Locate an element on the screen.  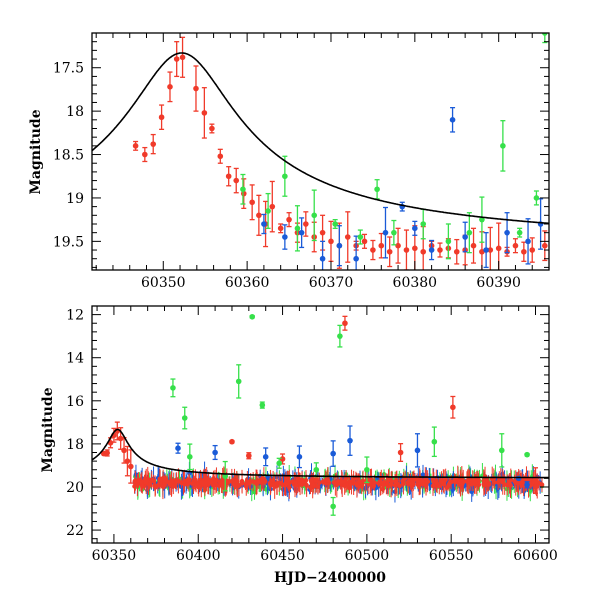
x-tick-label: 60380 is located at coordinates (415, 283).